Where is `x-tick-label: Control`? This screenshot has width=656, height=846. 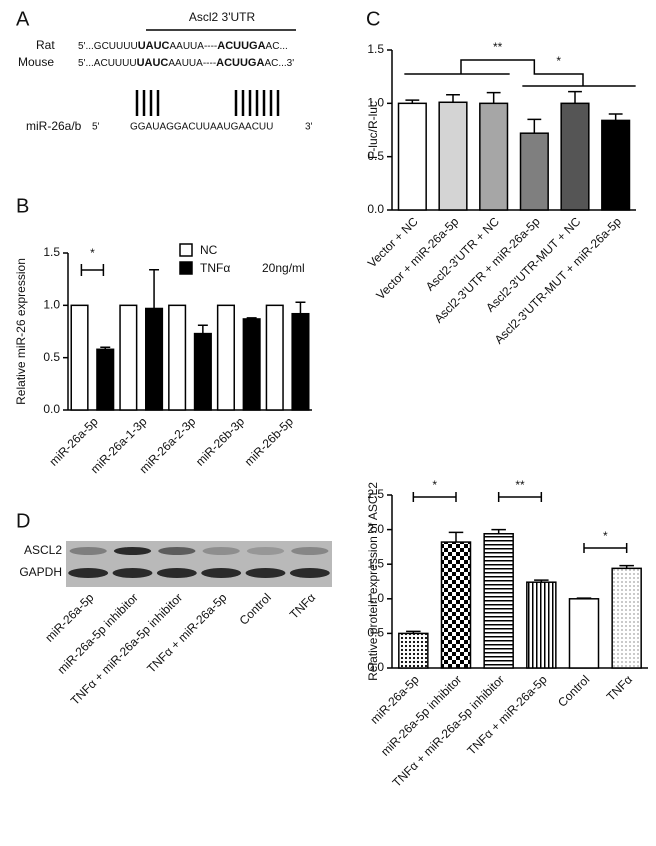
x-tick-label: Control is located at coordinates (573, 690).